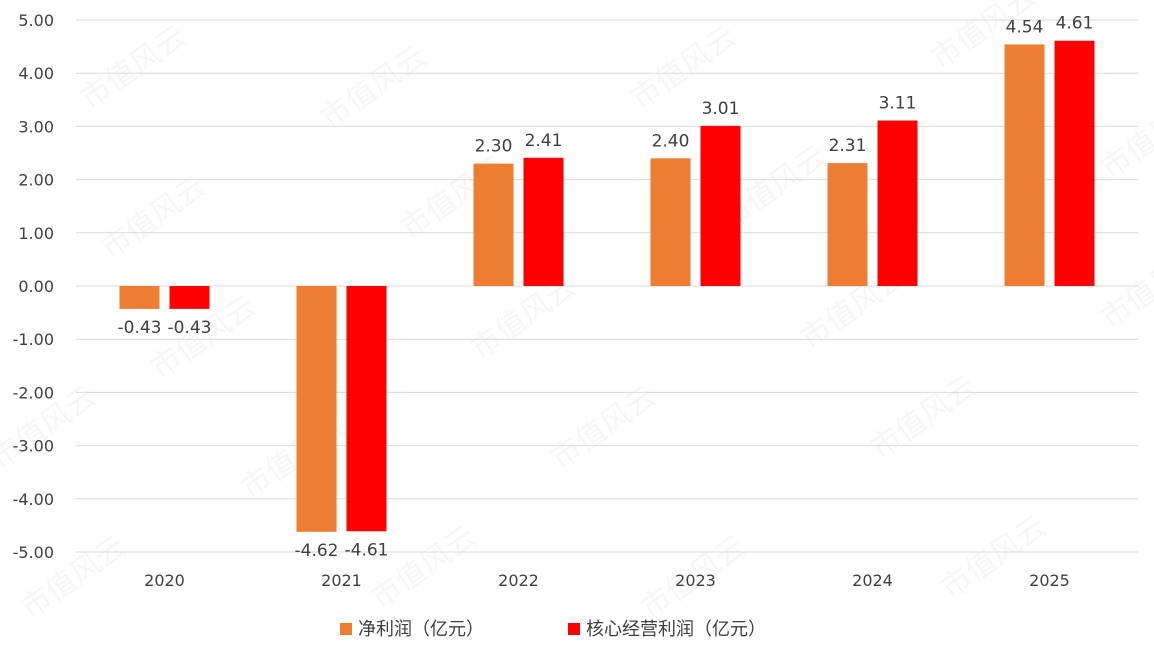  Describe the element at coordinates (316, 409) in the screenshot. I see `bar-net-profit-2021` at that location.